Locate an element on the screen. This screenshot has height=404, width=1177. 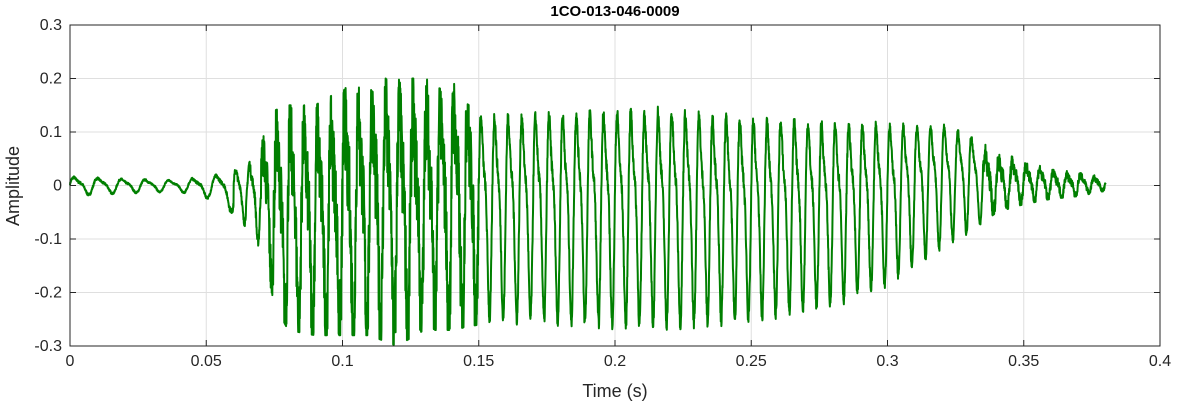
y-tick-label: 0.2 is located at coordinates (51, 79).